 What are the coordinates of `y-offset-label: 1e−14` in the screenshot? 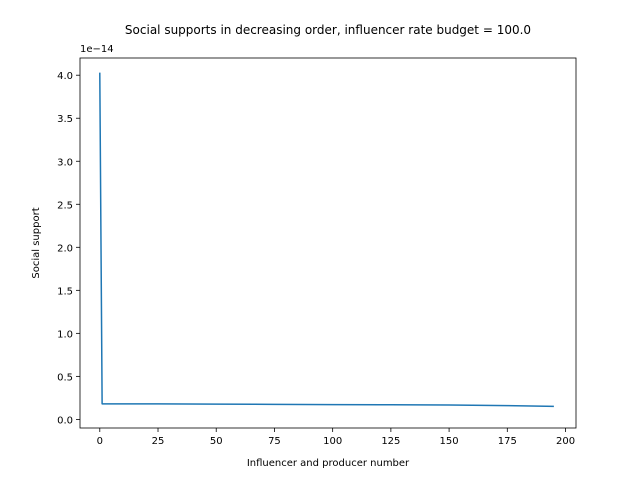 It's located at (97, 49).